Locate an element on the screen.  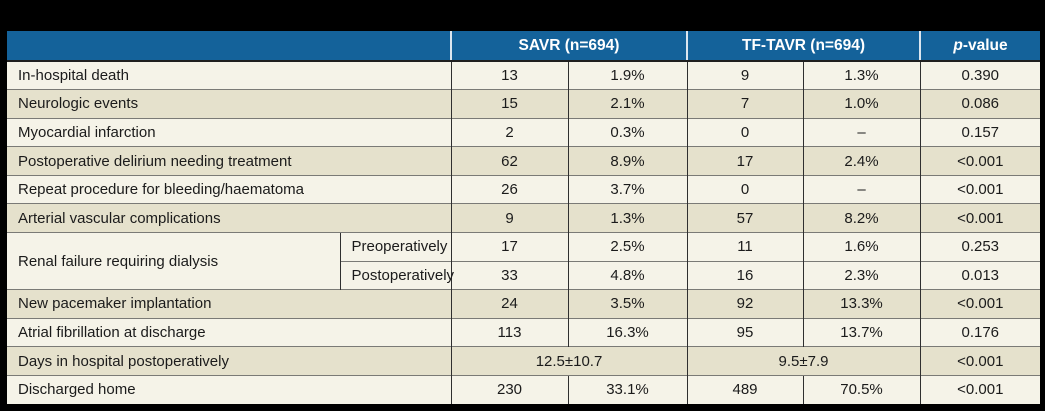
cell-tavr-n: 9 is located at coordinates (744, 75).